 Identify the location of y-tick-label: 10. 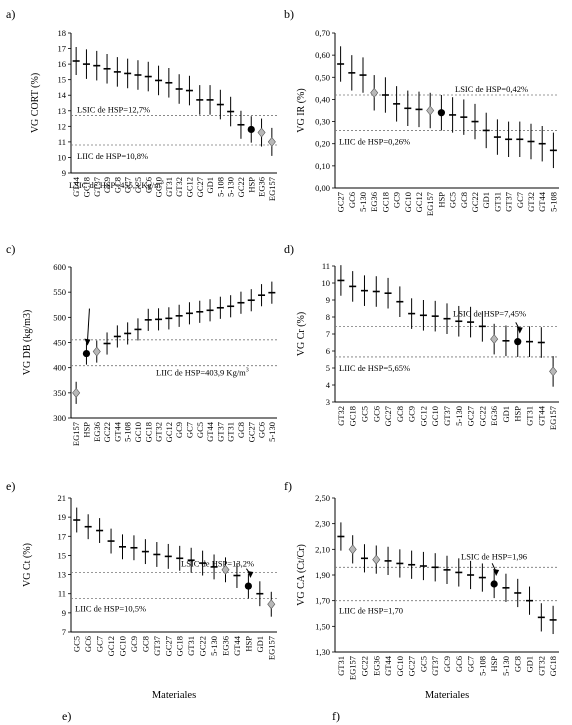
(326, 283).